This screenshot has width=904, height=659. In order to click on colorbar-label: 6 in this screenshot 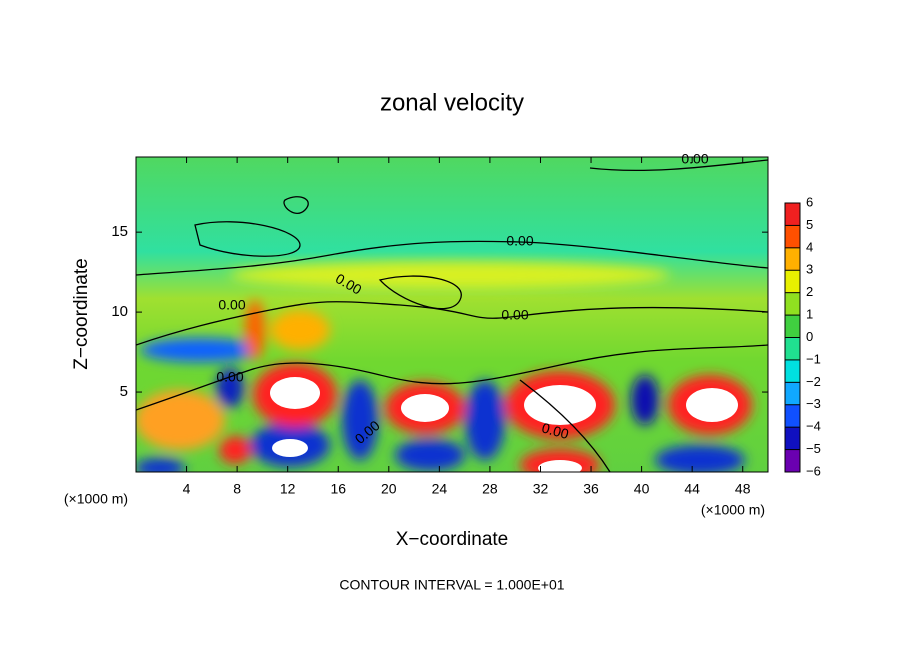, I will do `click(809, 201)`.